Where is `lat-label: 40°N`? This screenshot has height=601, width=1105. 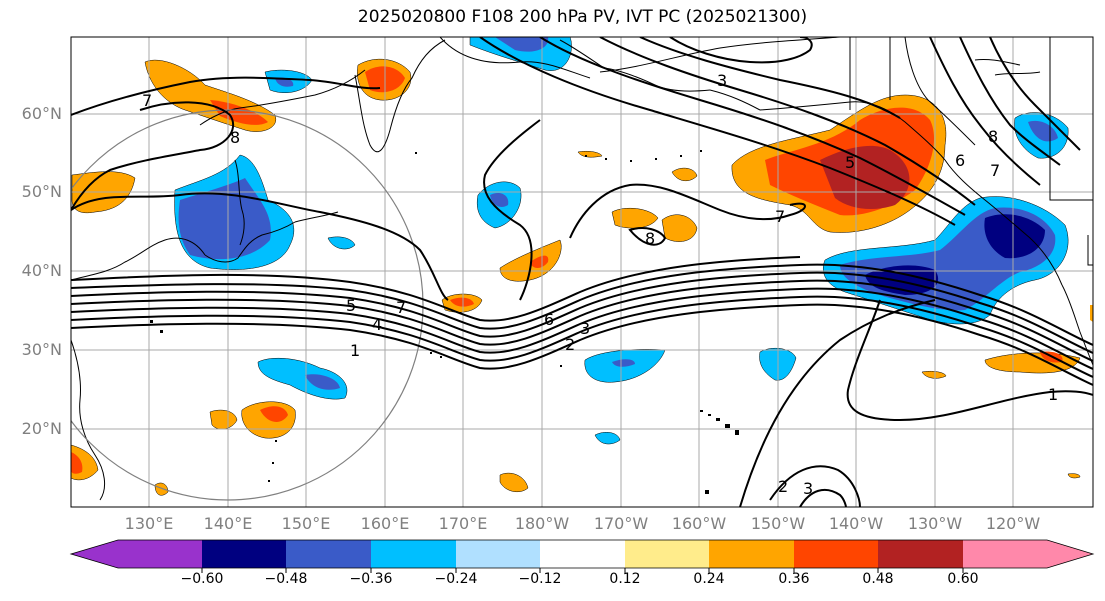
lat-label: 40°N is located at coordinates (41, 270).